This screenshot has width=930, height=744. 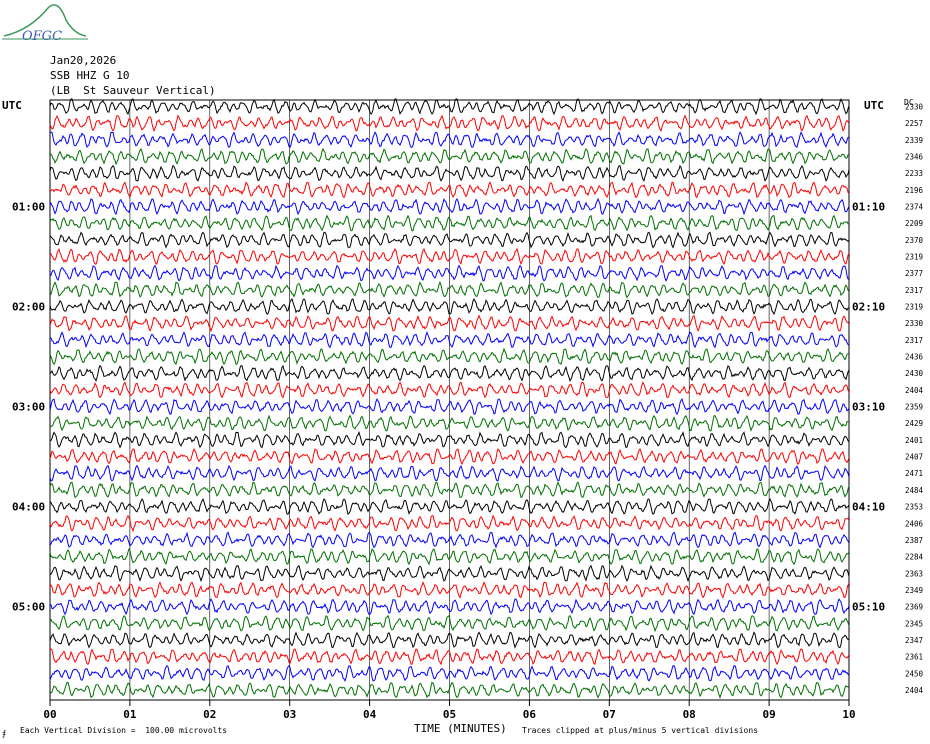 What do you see at coordinates (914, 190) in the screenshot?
I see `dc-offset: 2196` at bounding box center [914, 190].